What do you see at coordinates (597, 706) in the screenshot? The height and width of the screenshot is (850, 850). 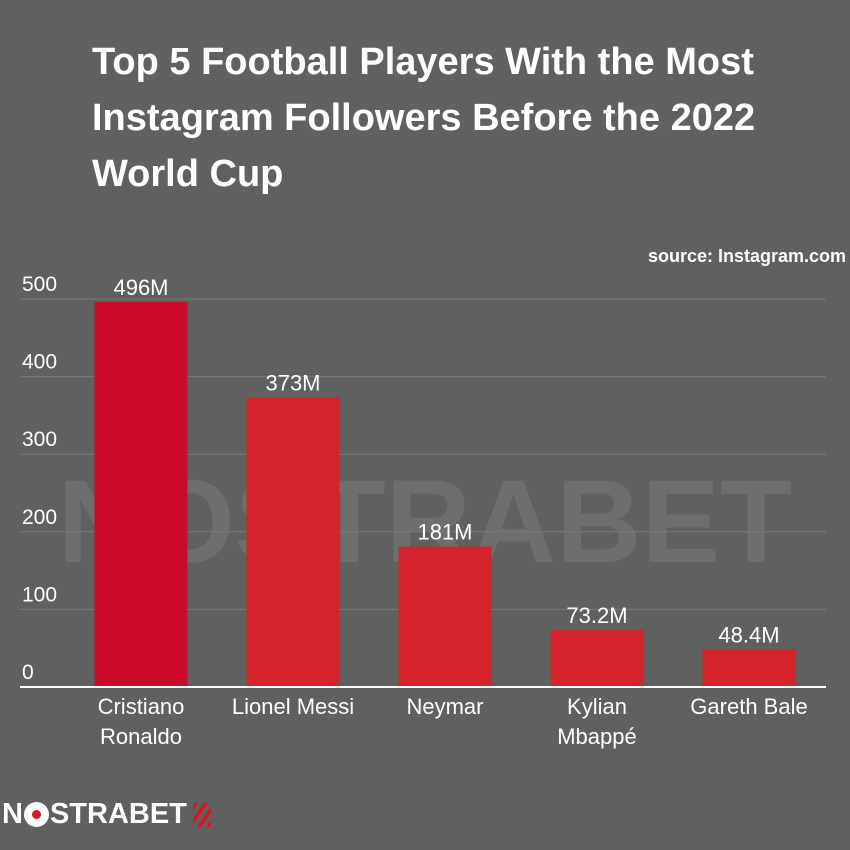 I see `x-tick-label: Kylian` at bounding box center [597, 706].